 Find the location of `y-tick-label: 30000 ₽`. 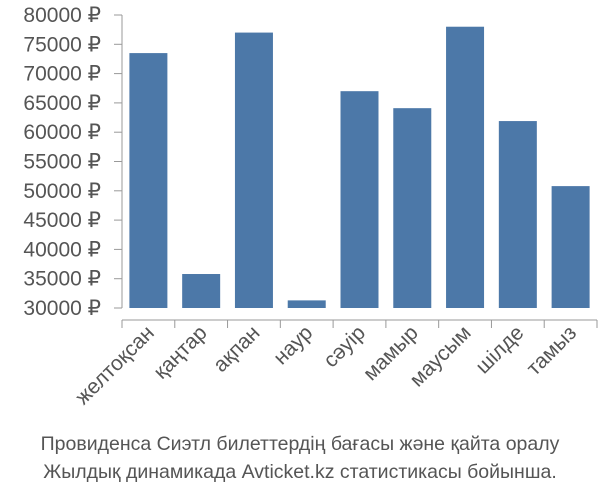

y-tick-label: 30000 ₽ is located at coordinates (62, 308).